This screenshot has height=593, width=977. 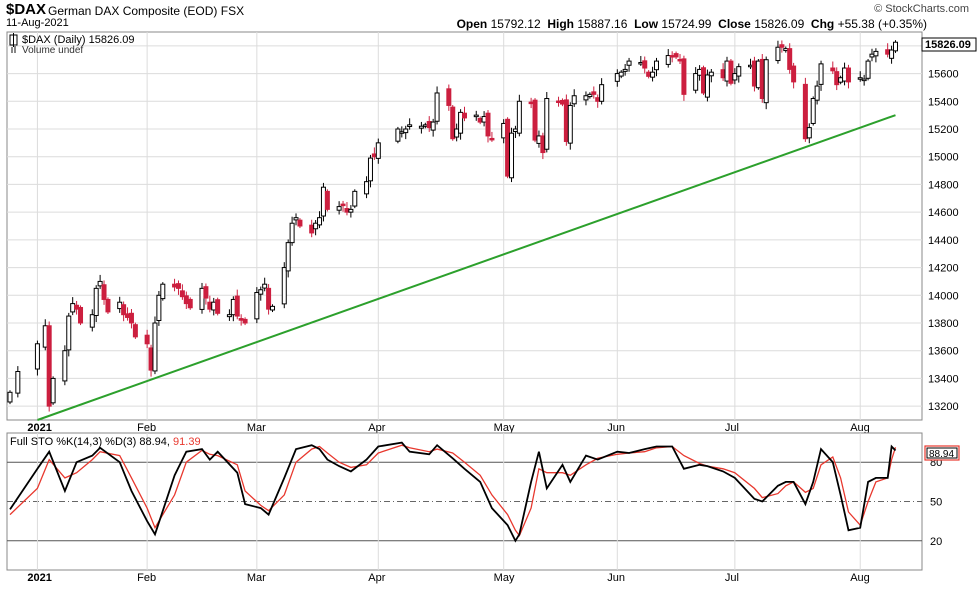 What do you see at coordinates (943, 185) in the screenshot?
I see `price-y-tick-label: 14800` at bounding box center [943, 185].